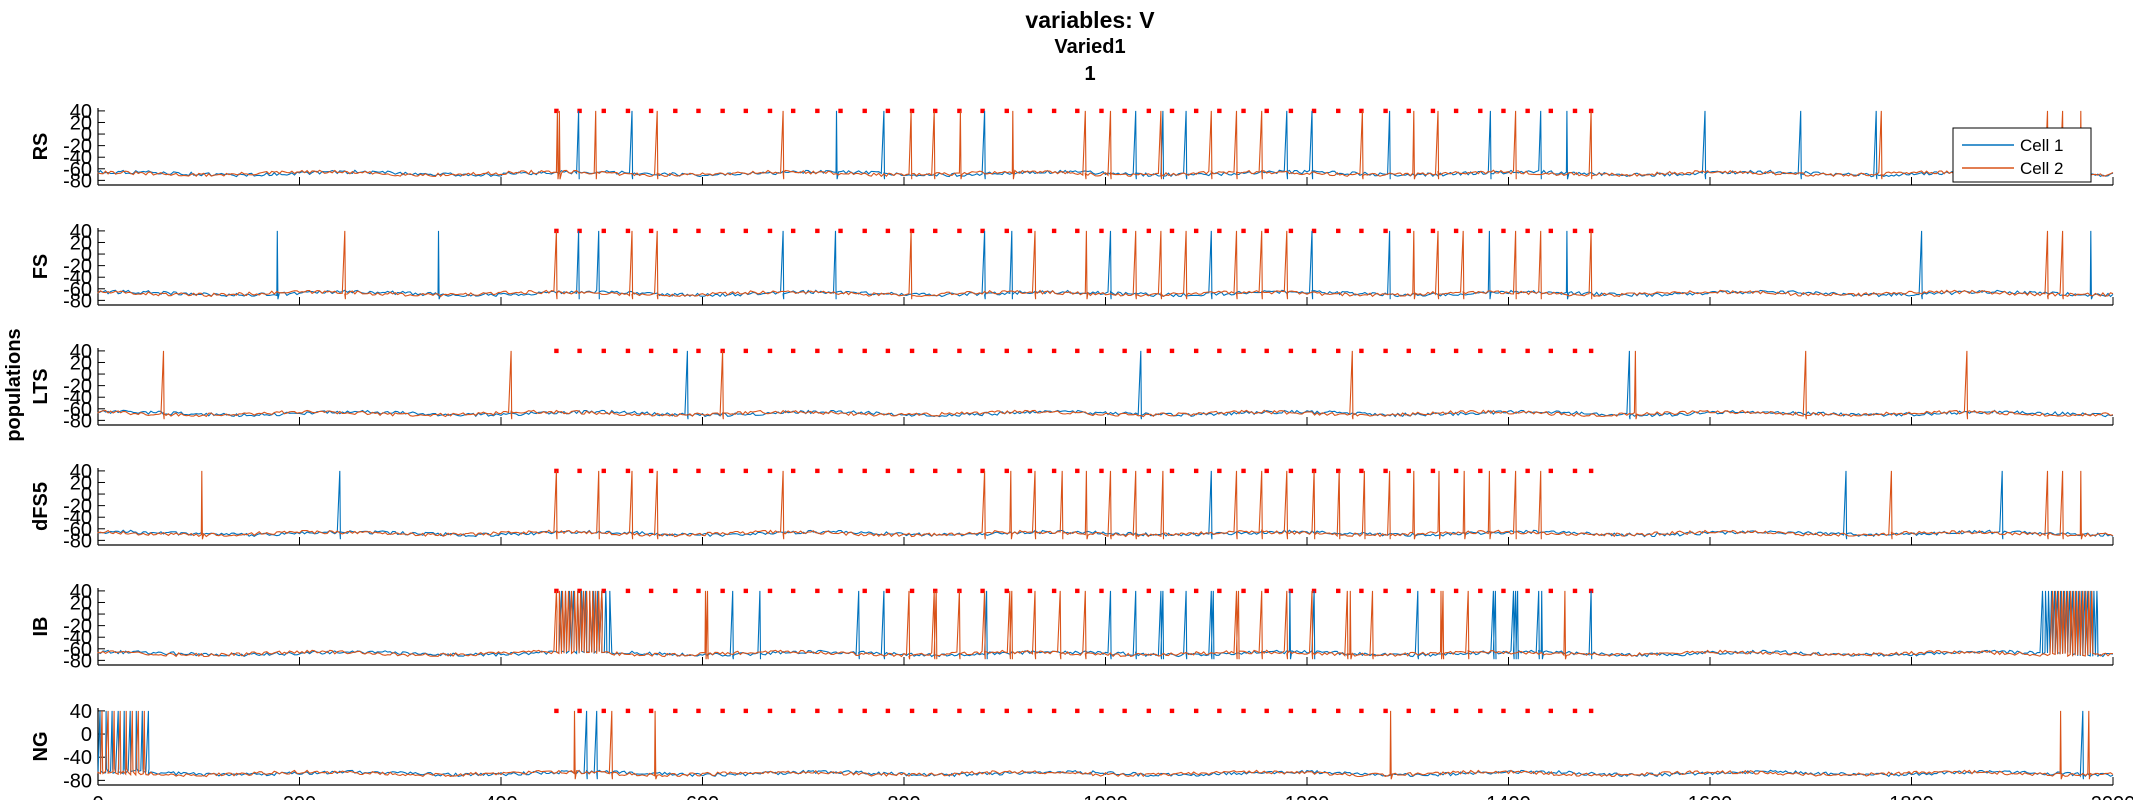 Image resolution: width=2133 pixels, height=800 pixels. Describe the element at coordinates (86, 735) in the screenshot. I see `y-tick-label: 0` at that location.